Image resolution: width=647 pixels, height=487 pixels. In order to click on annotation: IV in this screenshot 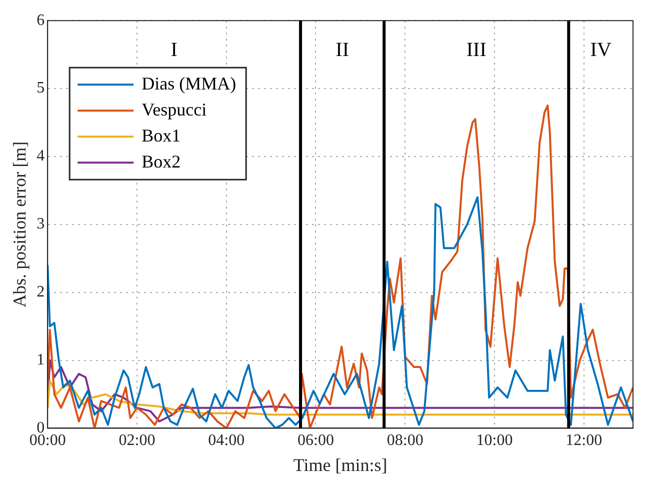, I will do `click(601, 49)`.